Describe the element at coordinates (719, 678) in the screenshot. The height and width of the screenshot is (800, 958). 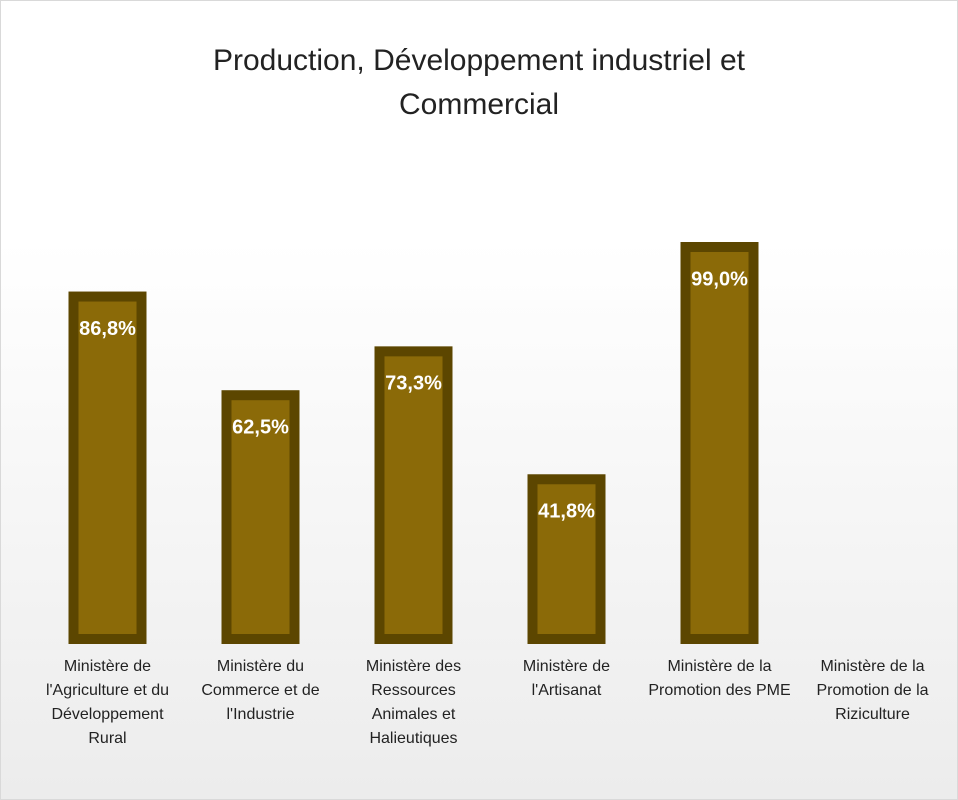
I see `x-tick-label: Ministère de la Promotion des PME` at that location.